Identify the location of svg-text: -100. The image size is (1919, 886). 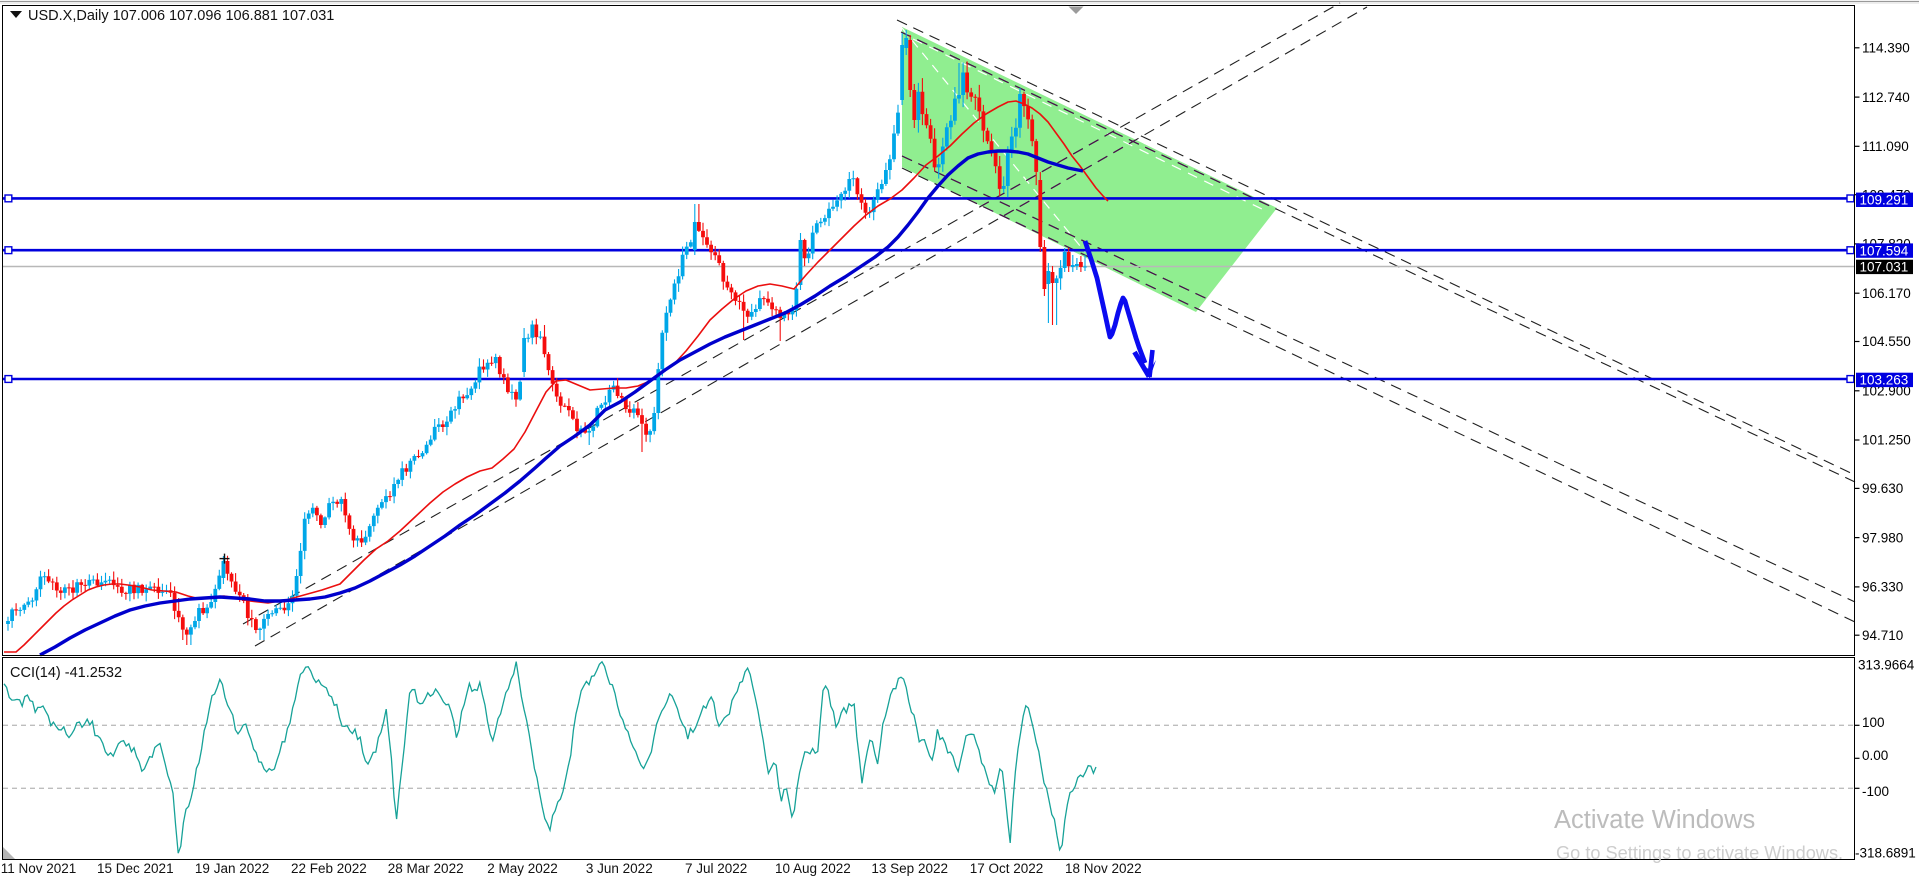
(1875, 791).